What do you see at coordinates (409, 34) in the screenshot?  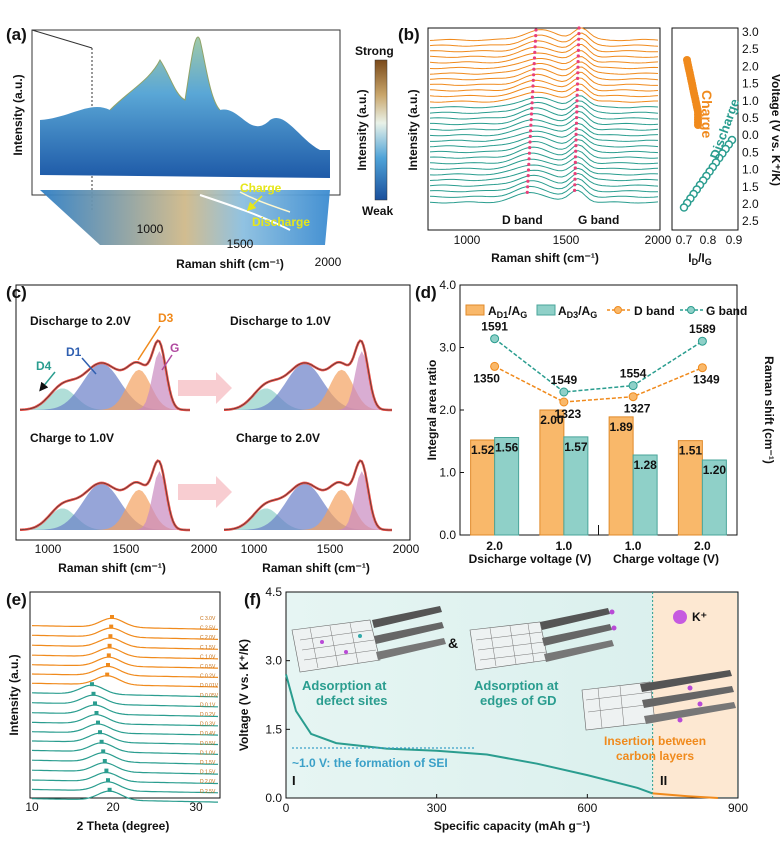 I see `panel-b-label: (b)` at bounding box center [409, 34].